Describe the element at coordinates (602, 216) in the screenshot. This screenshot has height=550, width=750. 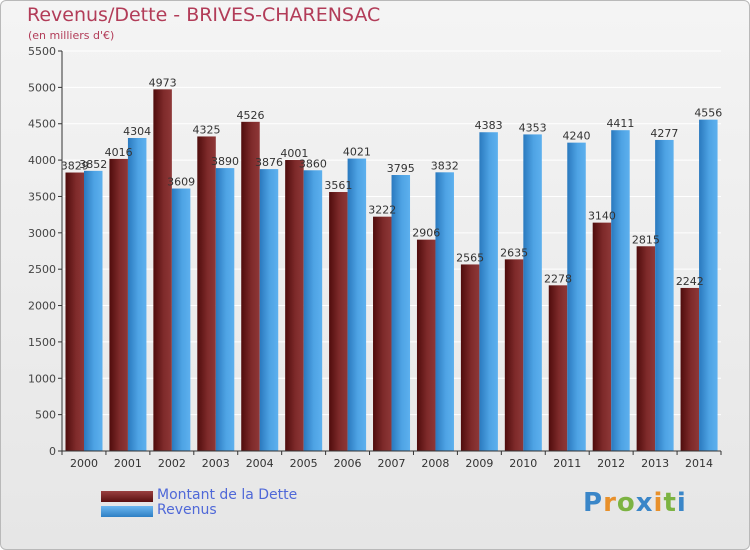
I see `data-label-dette-2012: 3140` at that location.